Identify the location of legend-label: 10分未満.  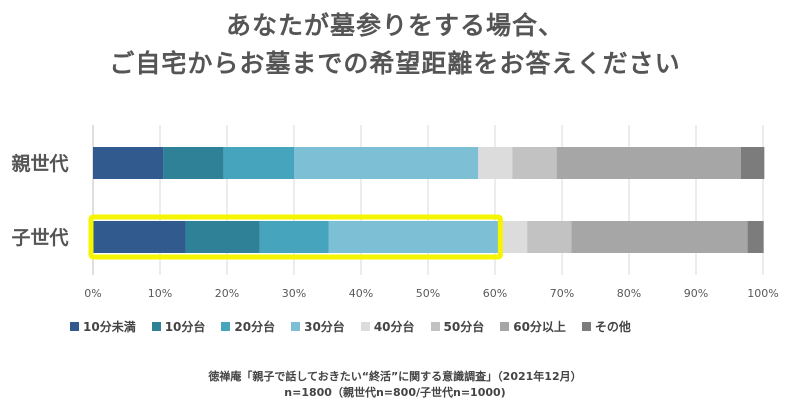
(109, 327).